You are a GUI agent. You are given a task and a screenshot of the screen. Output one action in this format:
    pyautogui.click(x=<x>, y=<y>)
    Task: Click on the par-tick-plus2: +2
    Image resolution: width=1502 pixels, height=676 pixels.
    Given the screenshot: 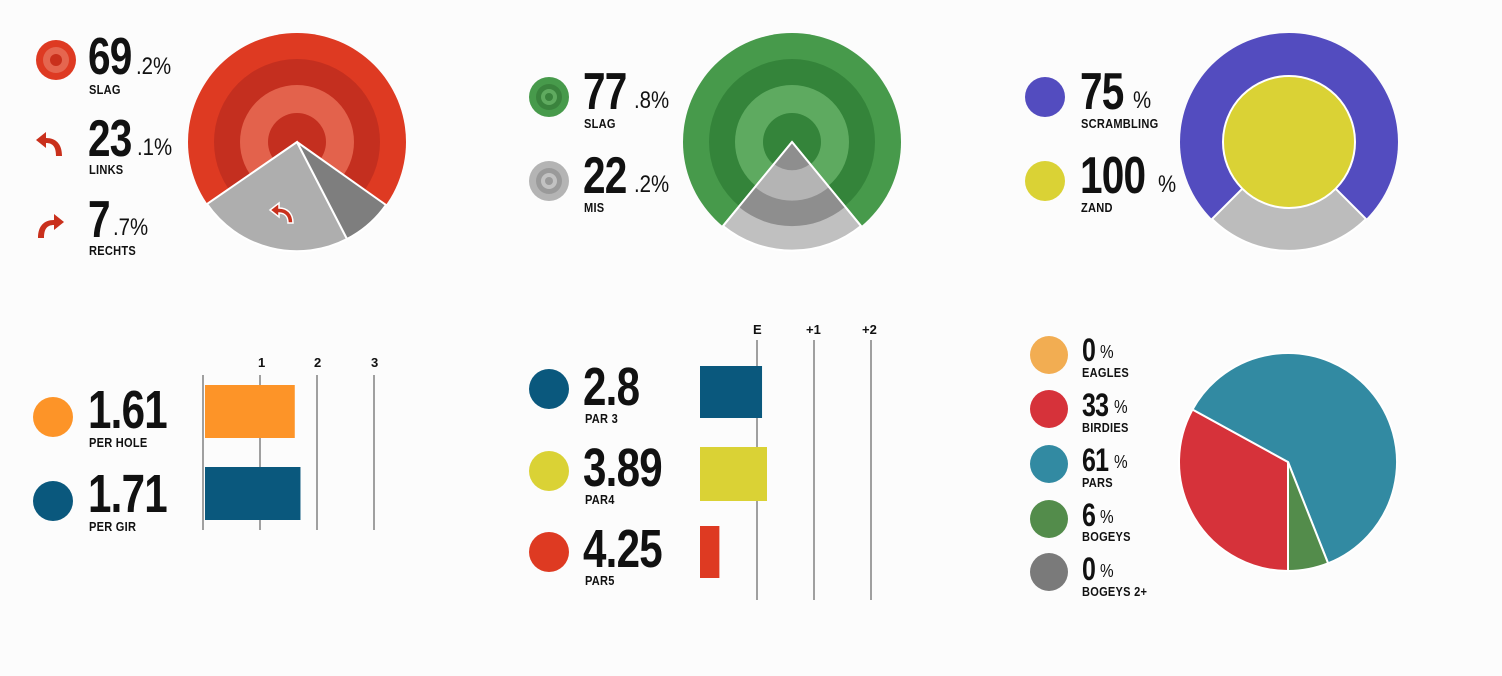 What is the action you would take?
    pyautogui.click(x=869, y=329)
    